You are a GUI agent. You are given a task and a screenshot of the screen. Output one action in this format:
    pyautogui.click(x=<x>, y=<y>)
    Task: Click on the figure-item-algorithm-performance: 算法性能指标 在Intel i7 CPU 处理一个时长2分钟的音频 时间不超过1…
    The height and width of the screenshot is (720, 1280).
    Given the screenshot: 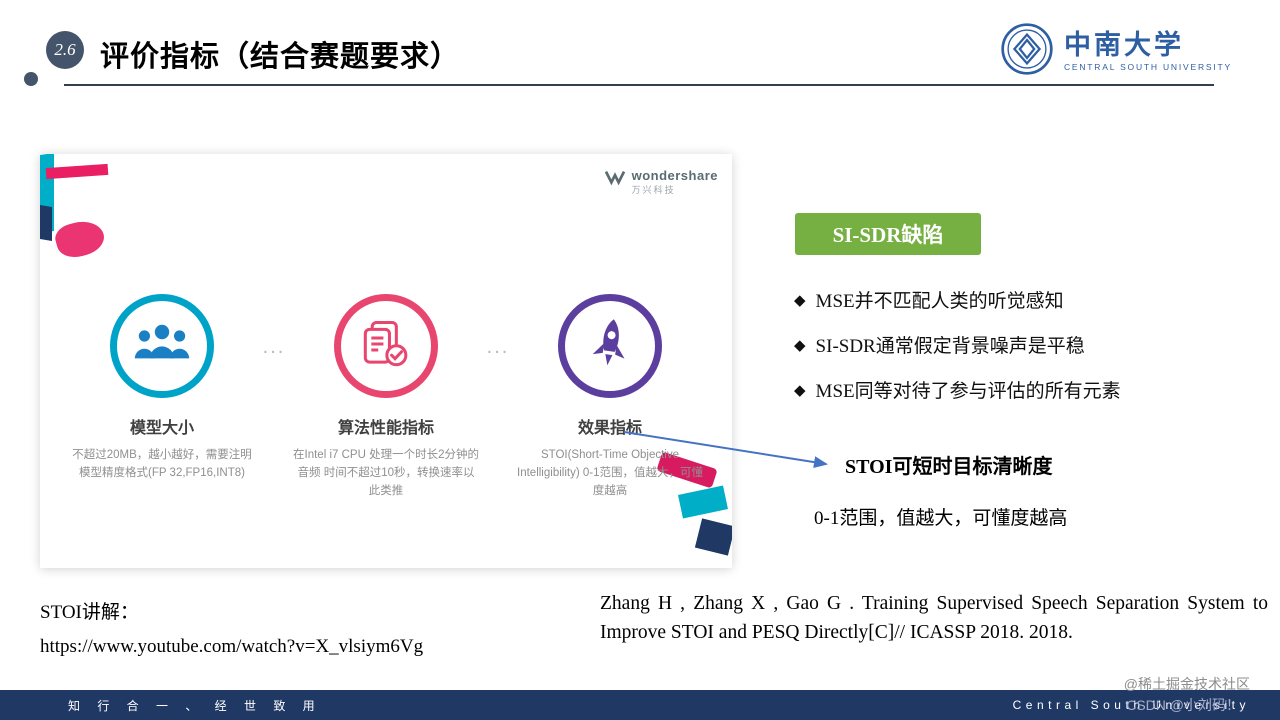 What is the action you would take?
    pyautogui.click(x=386, y=397)
    